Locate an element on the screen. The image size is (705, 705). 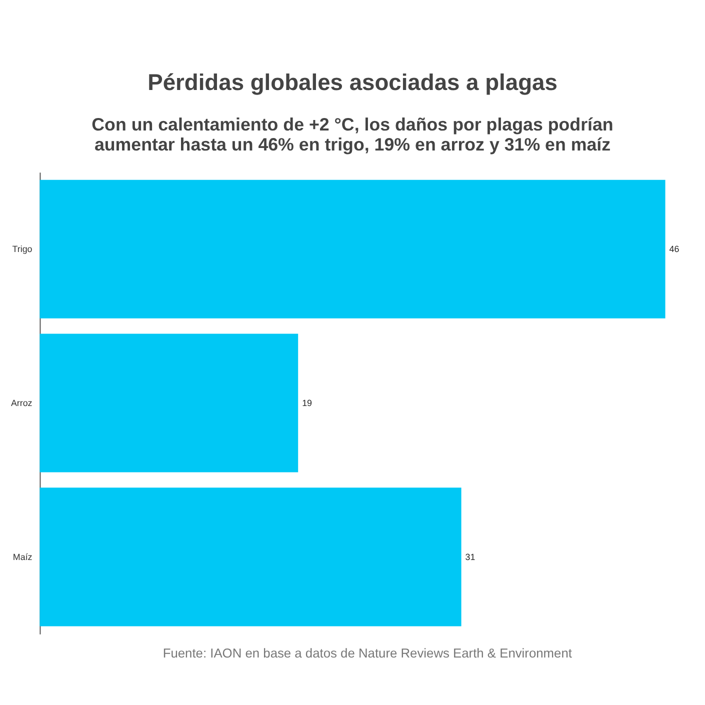
chart-title: Pérdidas globales asociadas a plagas is located at coordinates (353, 81).